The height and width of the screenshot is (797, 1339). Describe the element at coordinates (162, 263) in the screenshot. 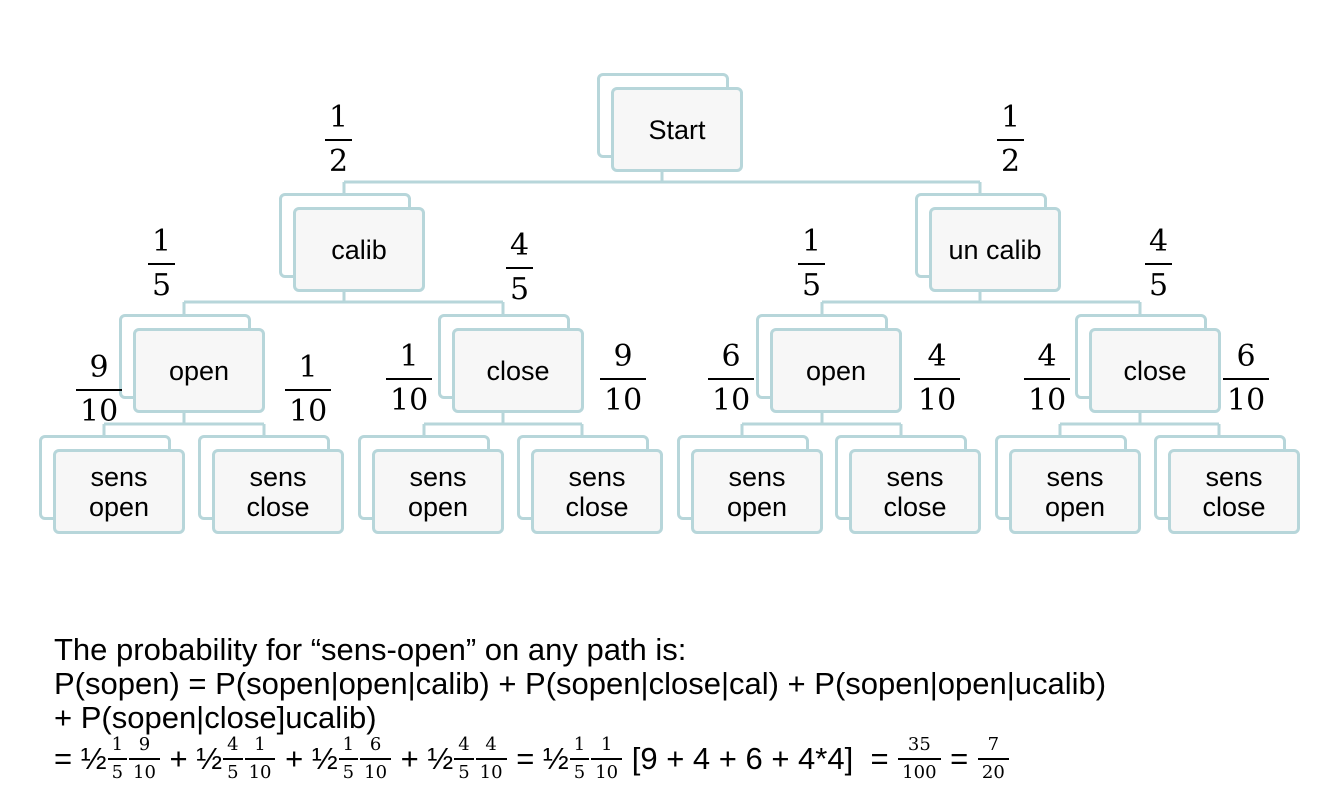

I see `prob-calib-open: 1 5` at that location.